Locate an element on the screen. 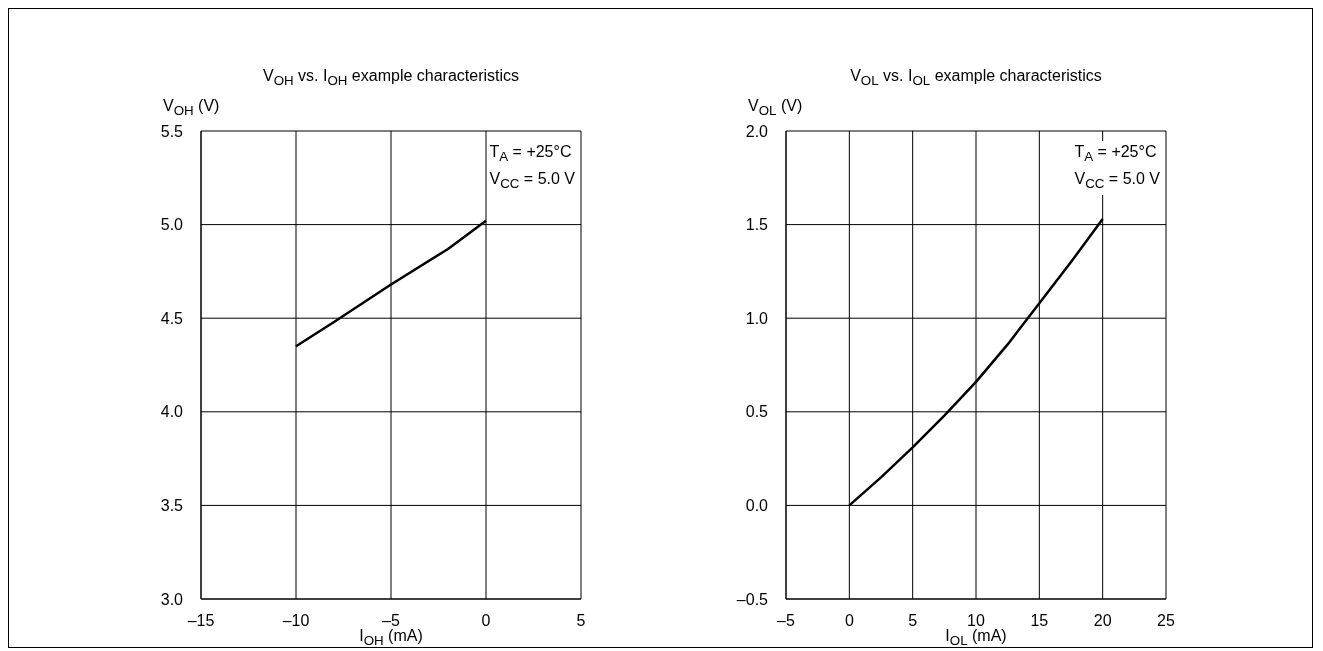  chart-title: V$_{OH}$ vs. I$_{OH}$ example characteristics is located at coordinates (391, 78).